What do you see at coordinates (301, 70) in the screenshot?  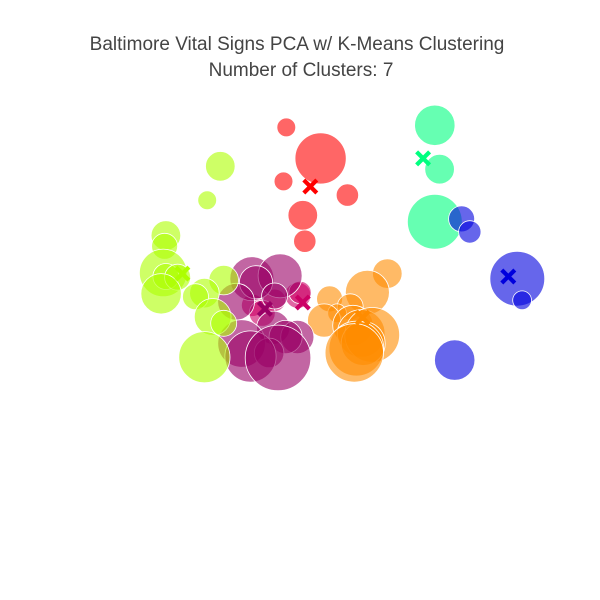 I see `chart-subtitle: Number of Clusters: 7` at bounding box center [301, 70].